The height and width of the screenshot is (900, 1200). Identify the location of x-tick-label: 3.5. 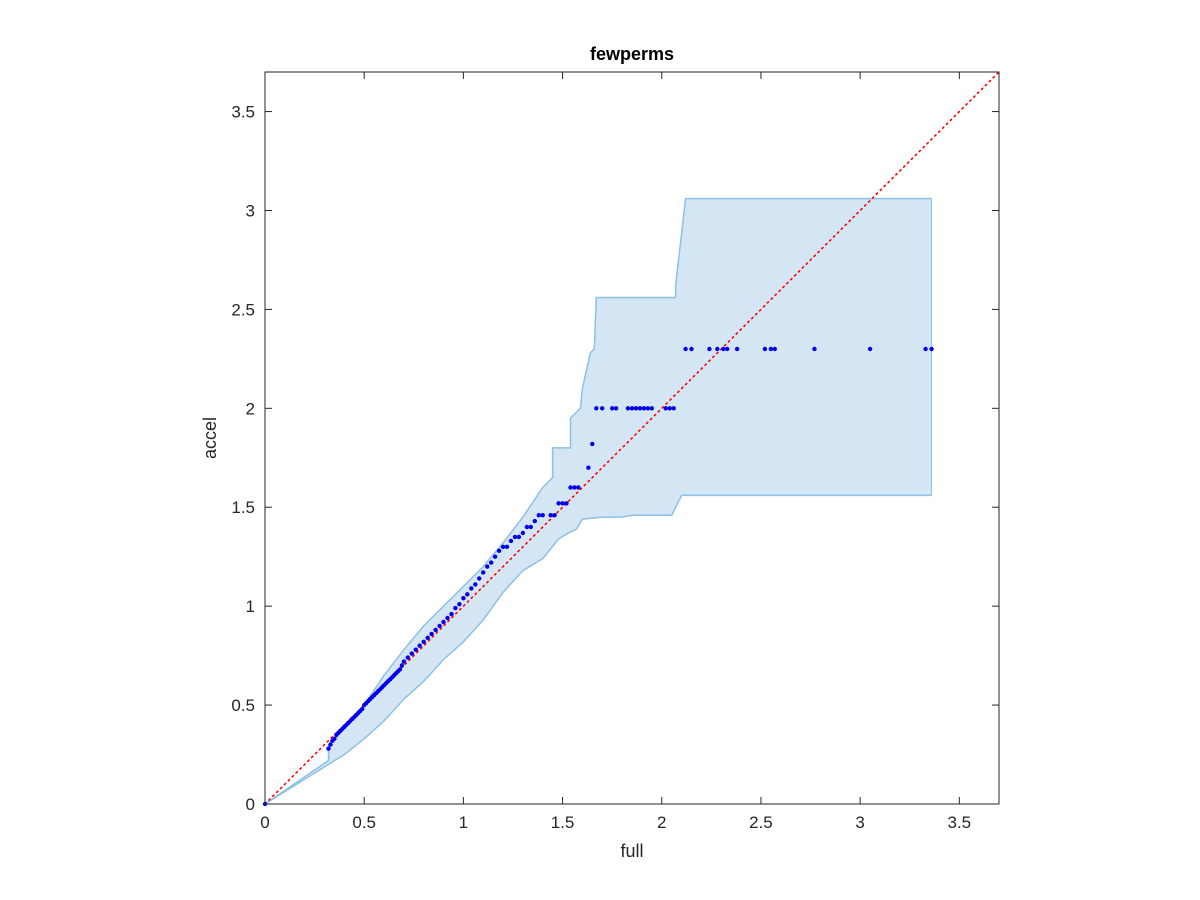
(960, 822).